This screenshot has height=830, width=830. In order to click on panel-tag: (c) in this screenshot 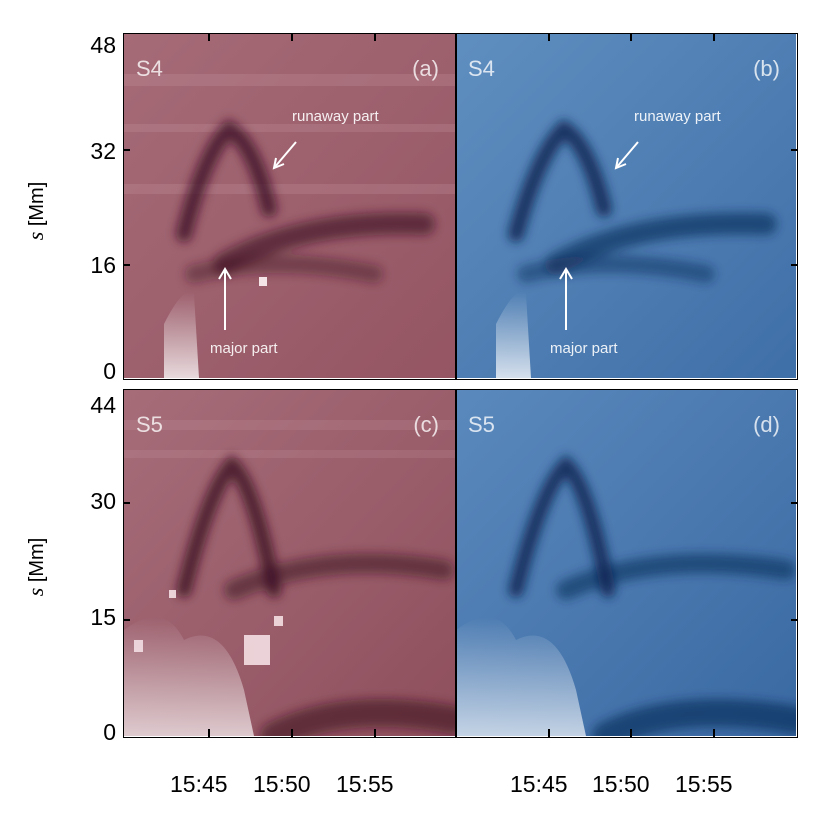, I will do `click(426, 424)`.